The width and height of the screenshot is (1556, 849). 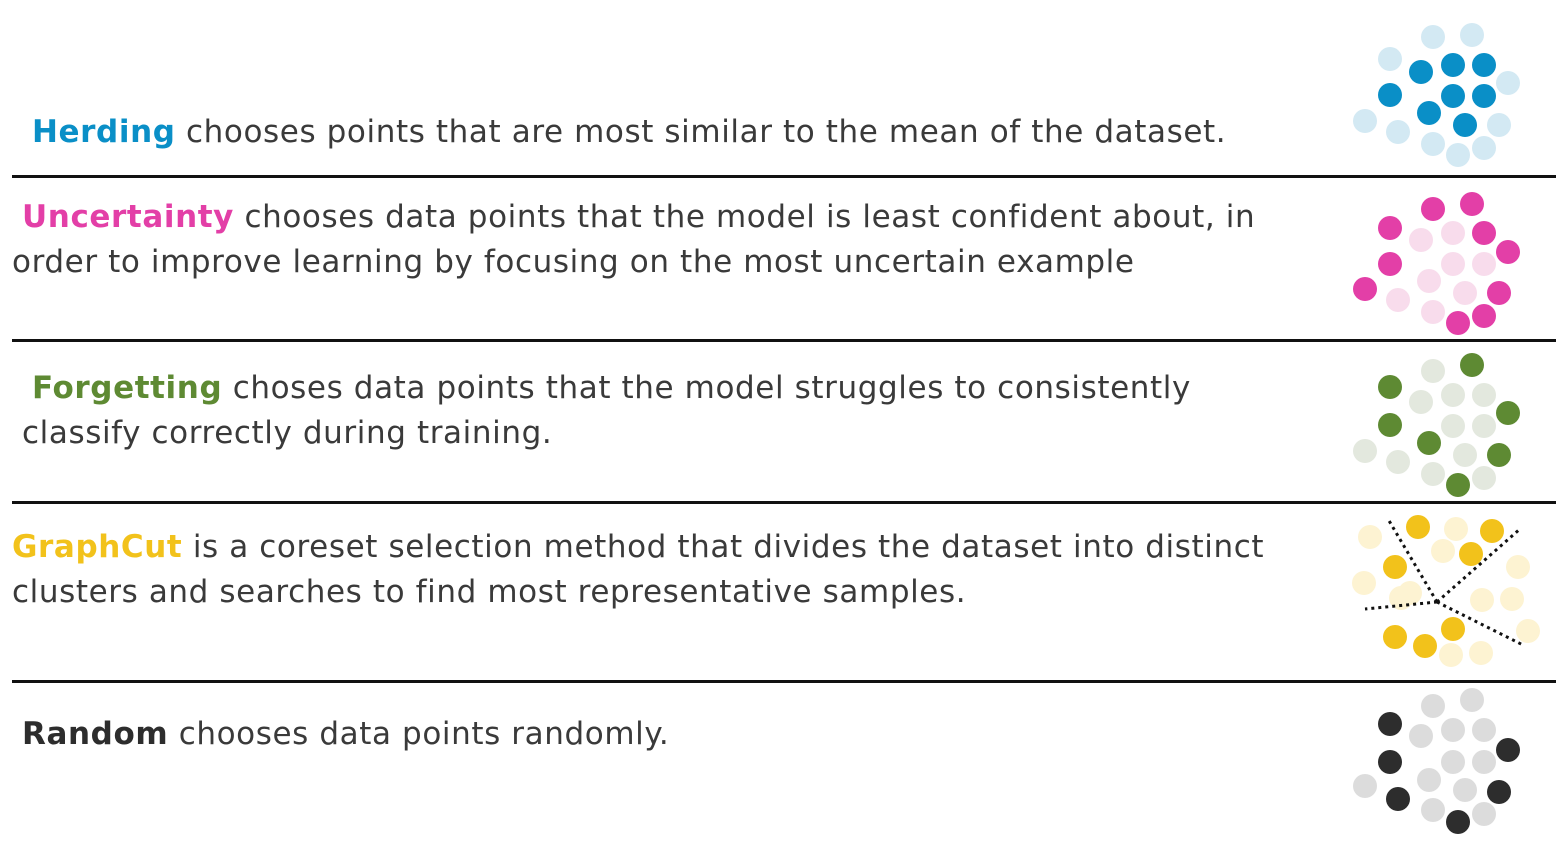 I want to click on forgetting-dot-cluster, so click(x=1436, y=425).